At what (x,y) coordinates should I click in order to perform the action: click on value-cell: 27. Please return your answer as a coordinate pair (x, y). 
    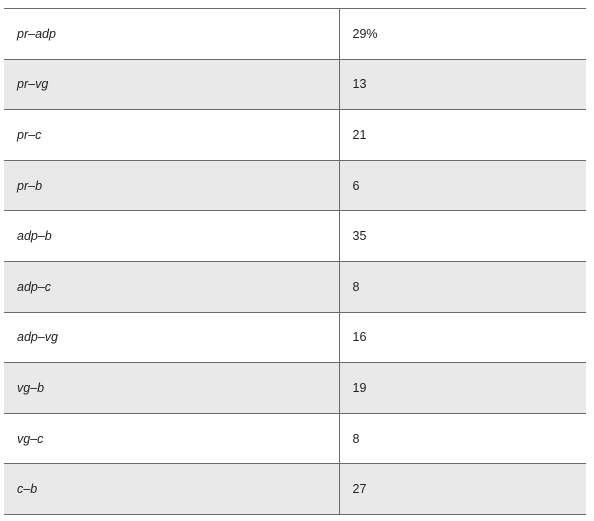
    Looking at the image, I should click on (462, 489).